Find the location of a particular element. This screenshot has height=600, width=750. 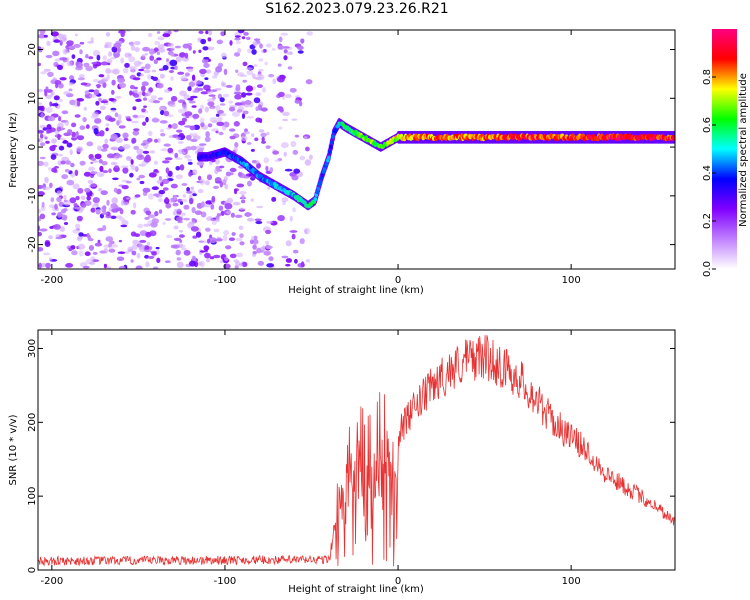

y-tick-label: 100 is located at coordinates (32, 496).